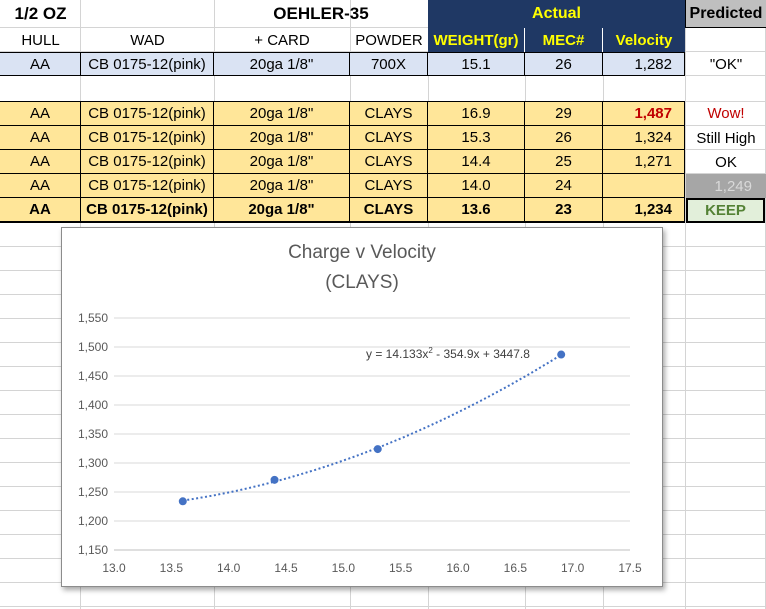  Describe the element at coordinates (93, 347) in the screenshot. I see `y-tick-label: 1,500` at that location.